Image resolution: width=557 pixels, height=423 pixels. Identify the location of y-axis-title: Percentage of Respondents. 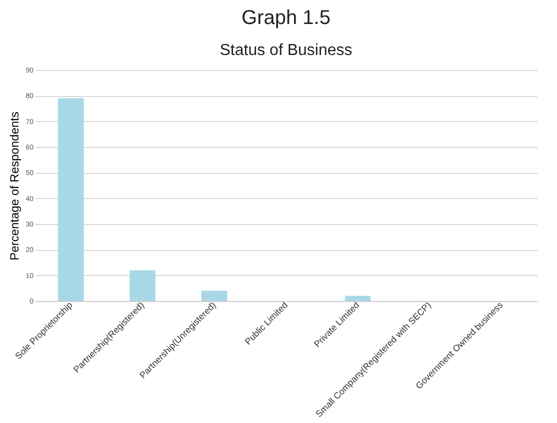
(15, 186).